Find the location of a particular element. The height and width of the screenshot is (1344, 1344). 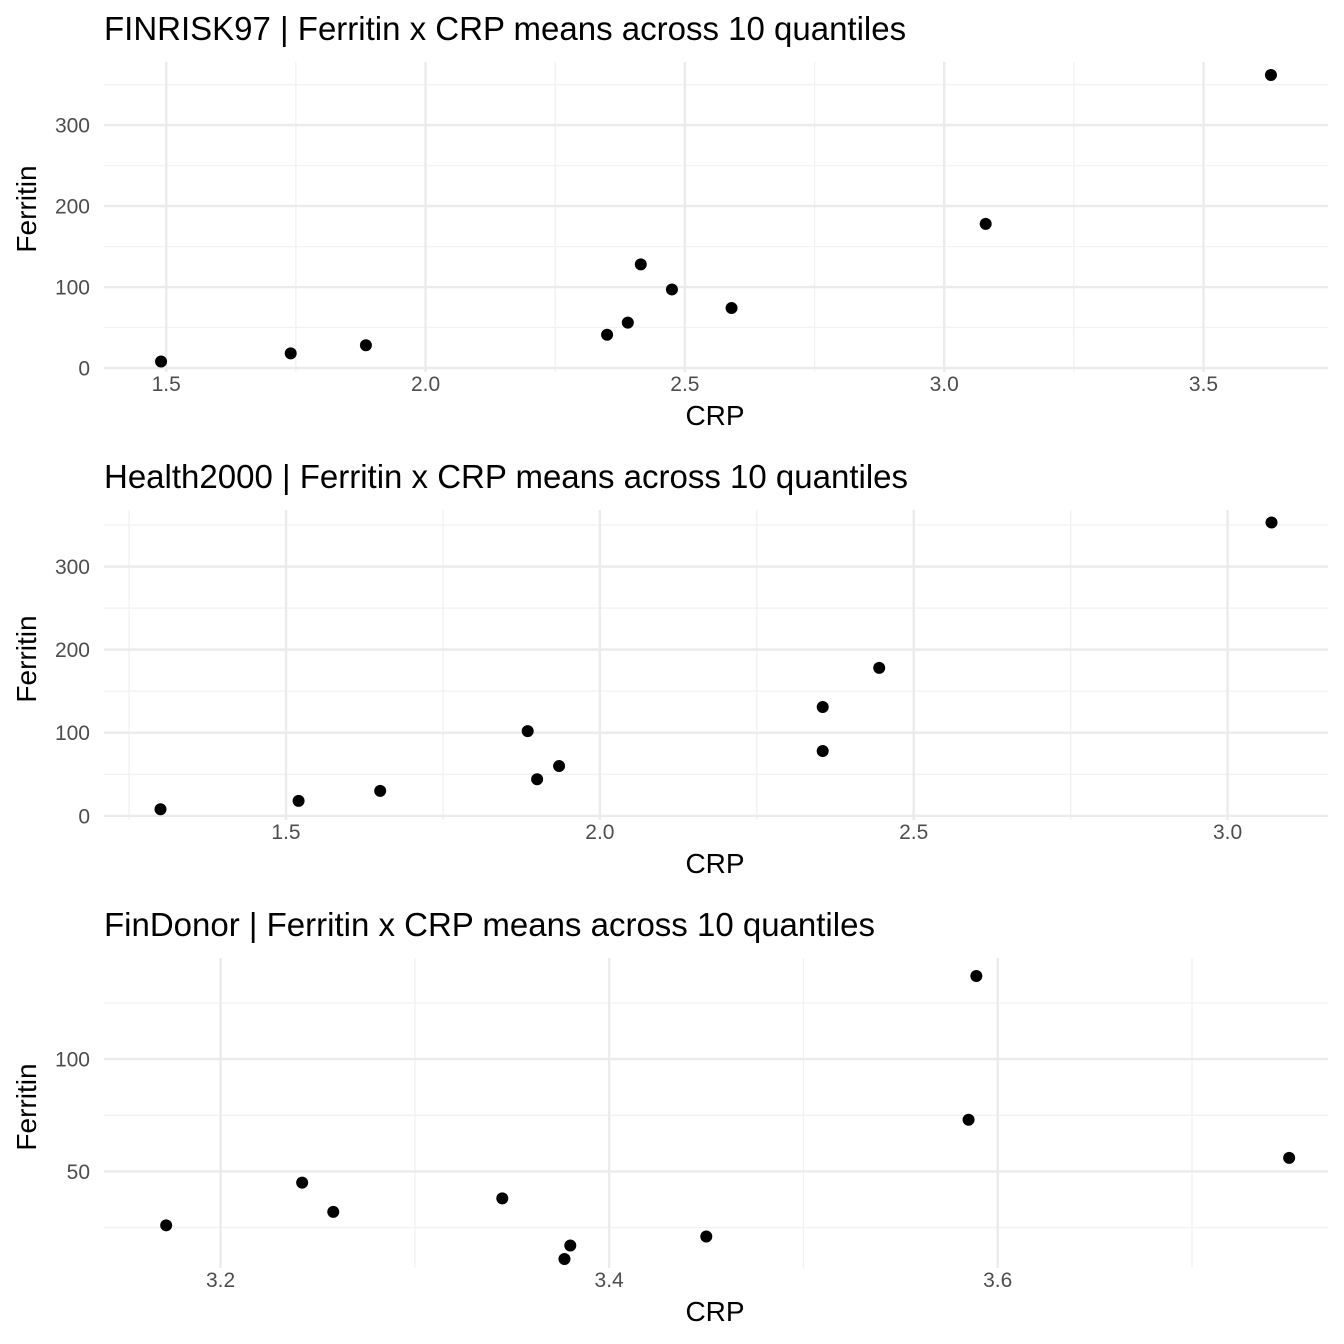

x-tick-label: 3.4 is located at coordinates (610, 1280).